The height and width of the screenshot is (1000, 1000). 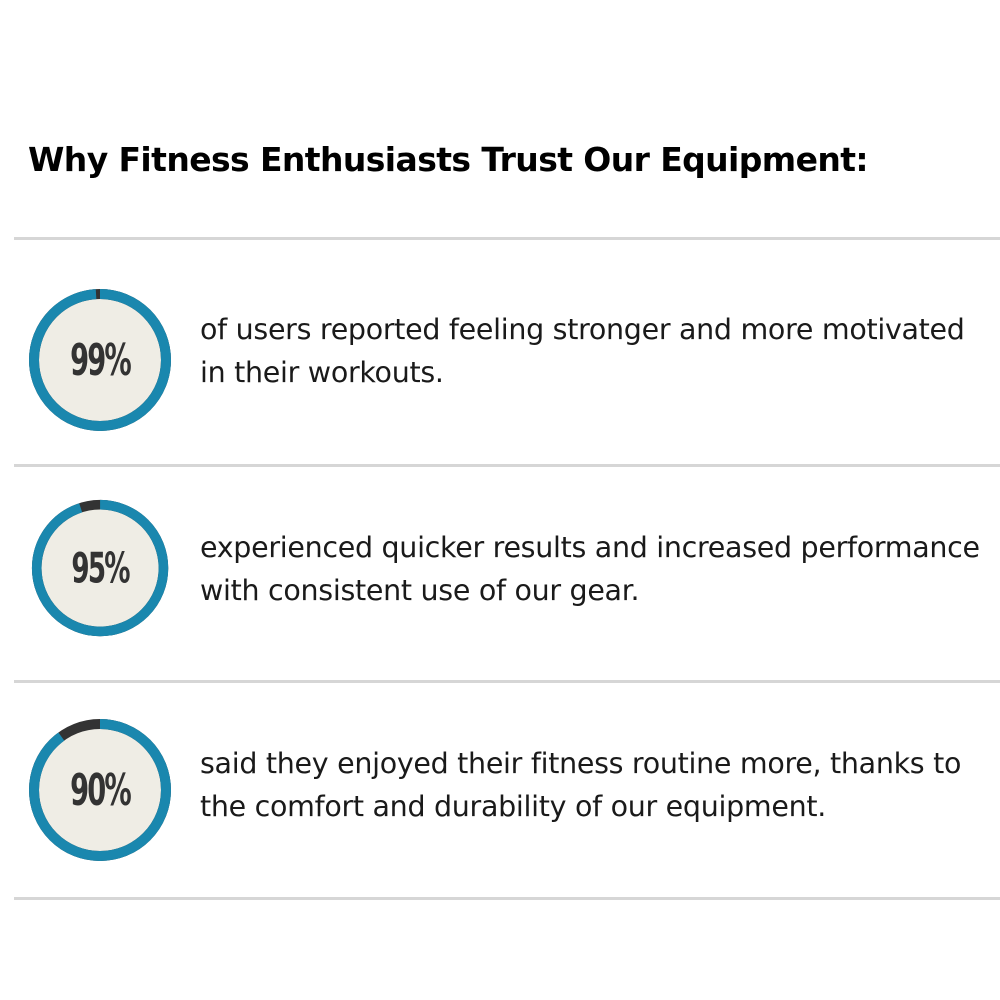 What do you see at coordinates (507, 898) in the screenshot?
I see `divider-bottom` at bounding box center [507, 898].